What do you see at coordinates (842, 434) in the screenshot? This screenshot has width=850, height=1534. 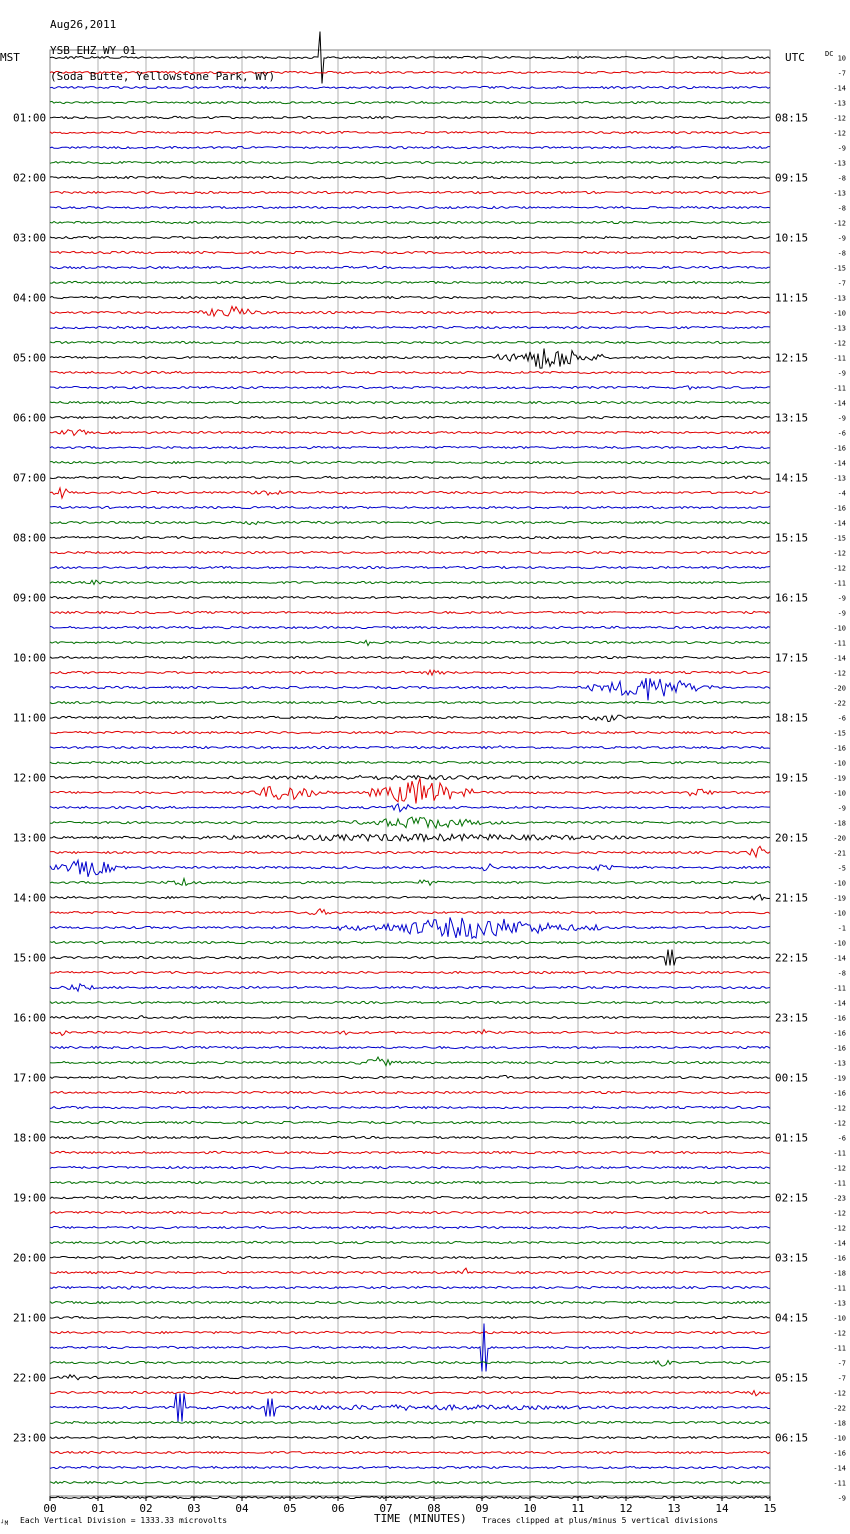 I see `dc-offset-label: -6` at bounding box center [842, 434].